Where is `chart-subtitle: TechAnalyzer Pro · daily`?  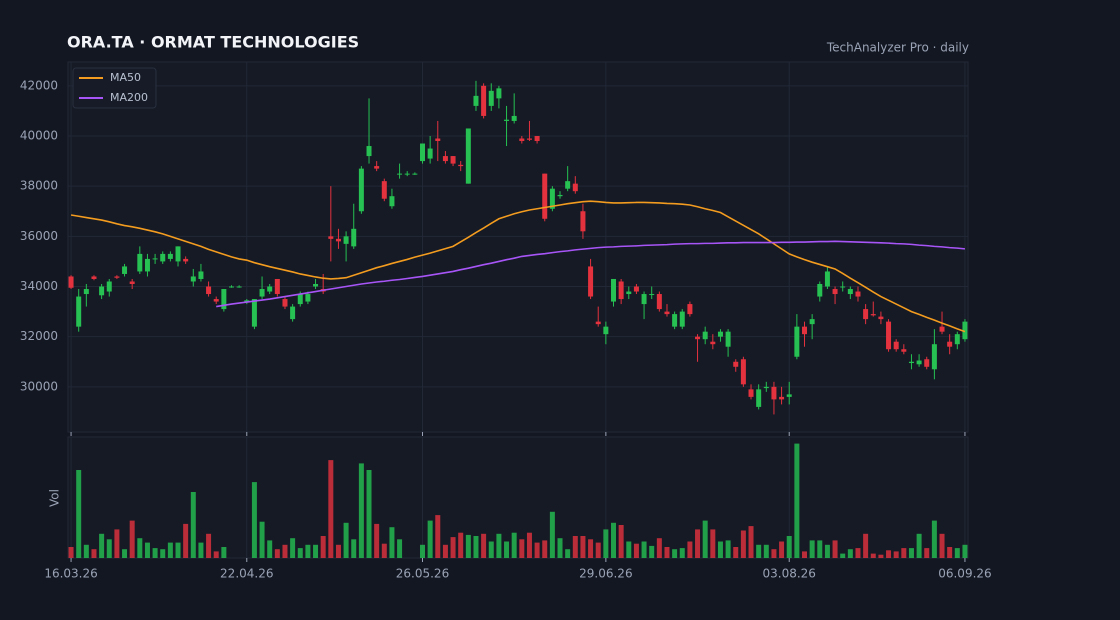
chart-subtitle: TechAnalyzer Pro · daily is located at coordinates (897, 48).